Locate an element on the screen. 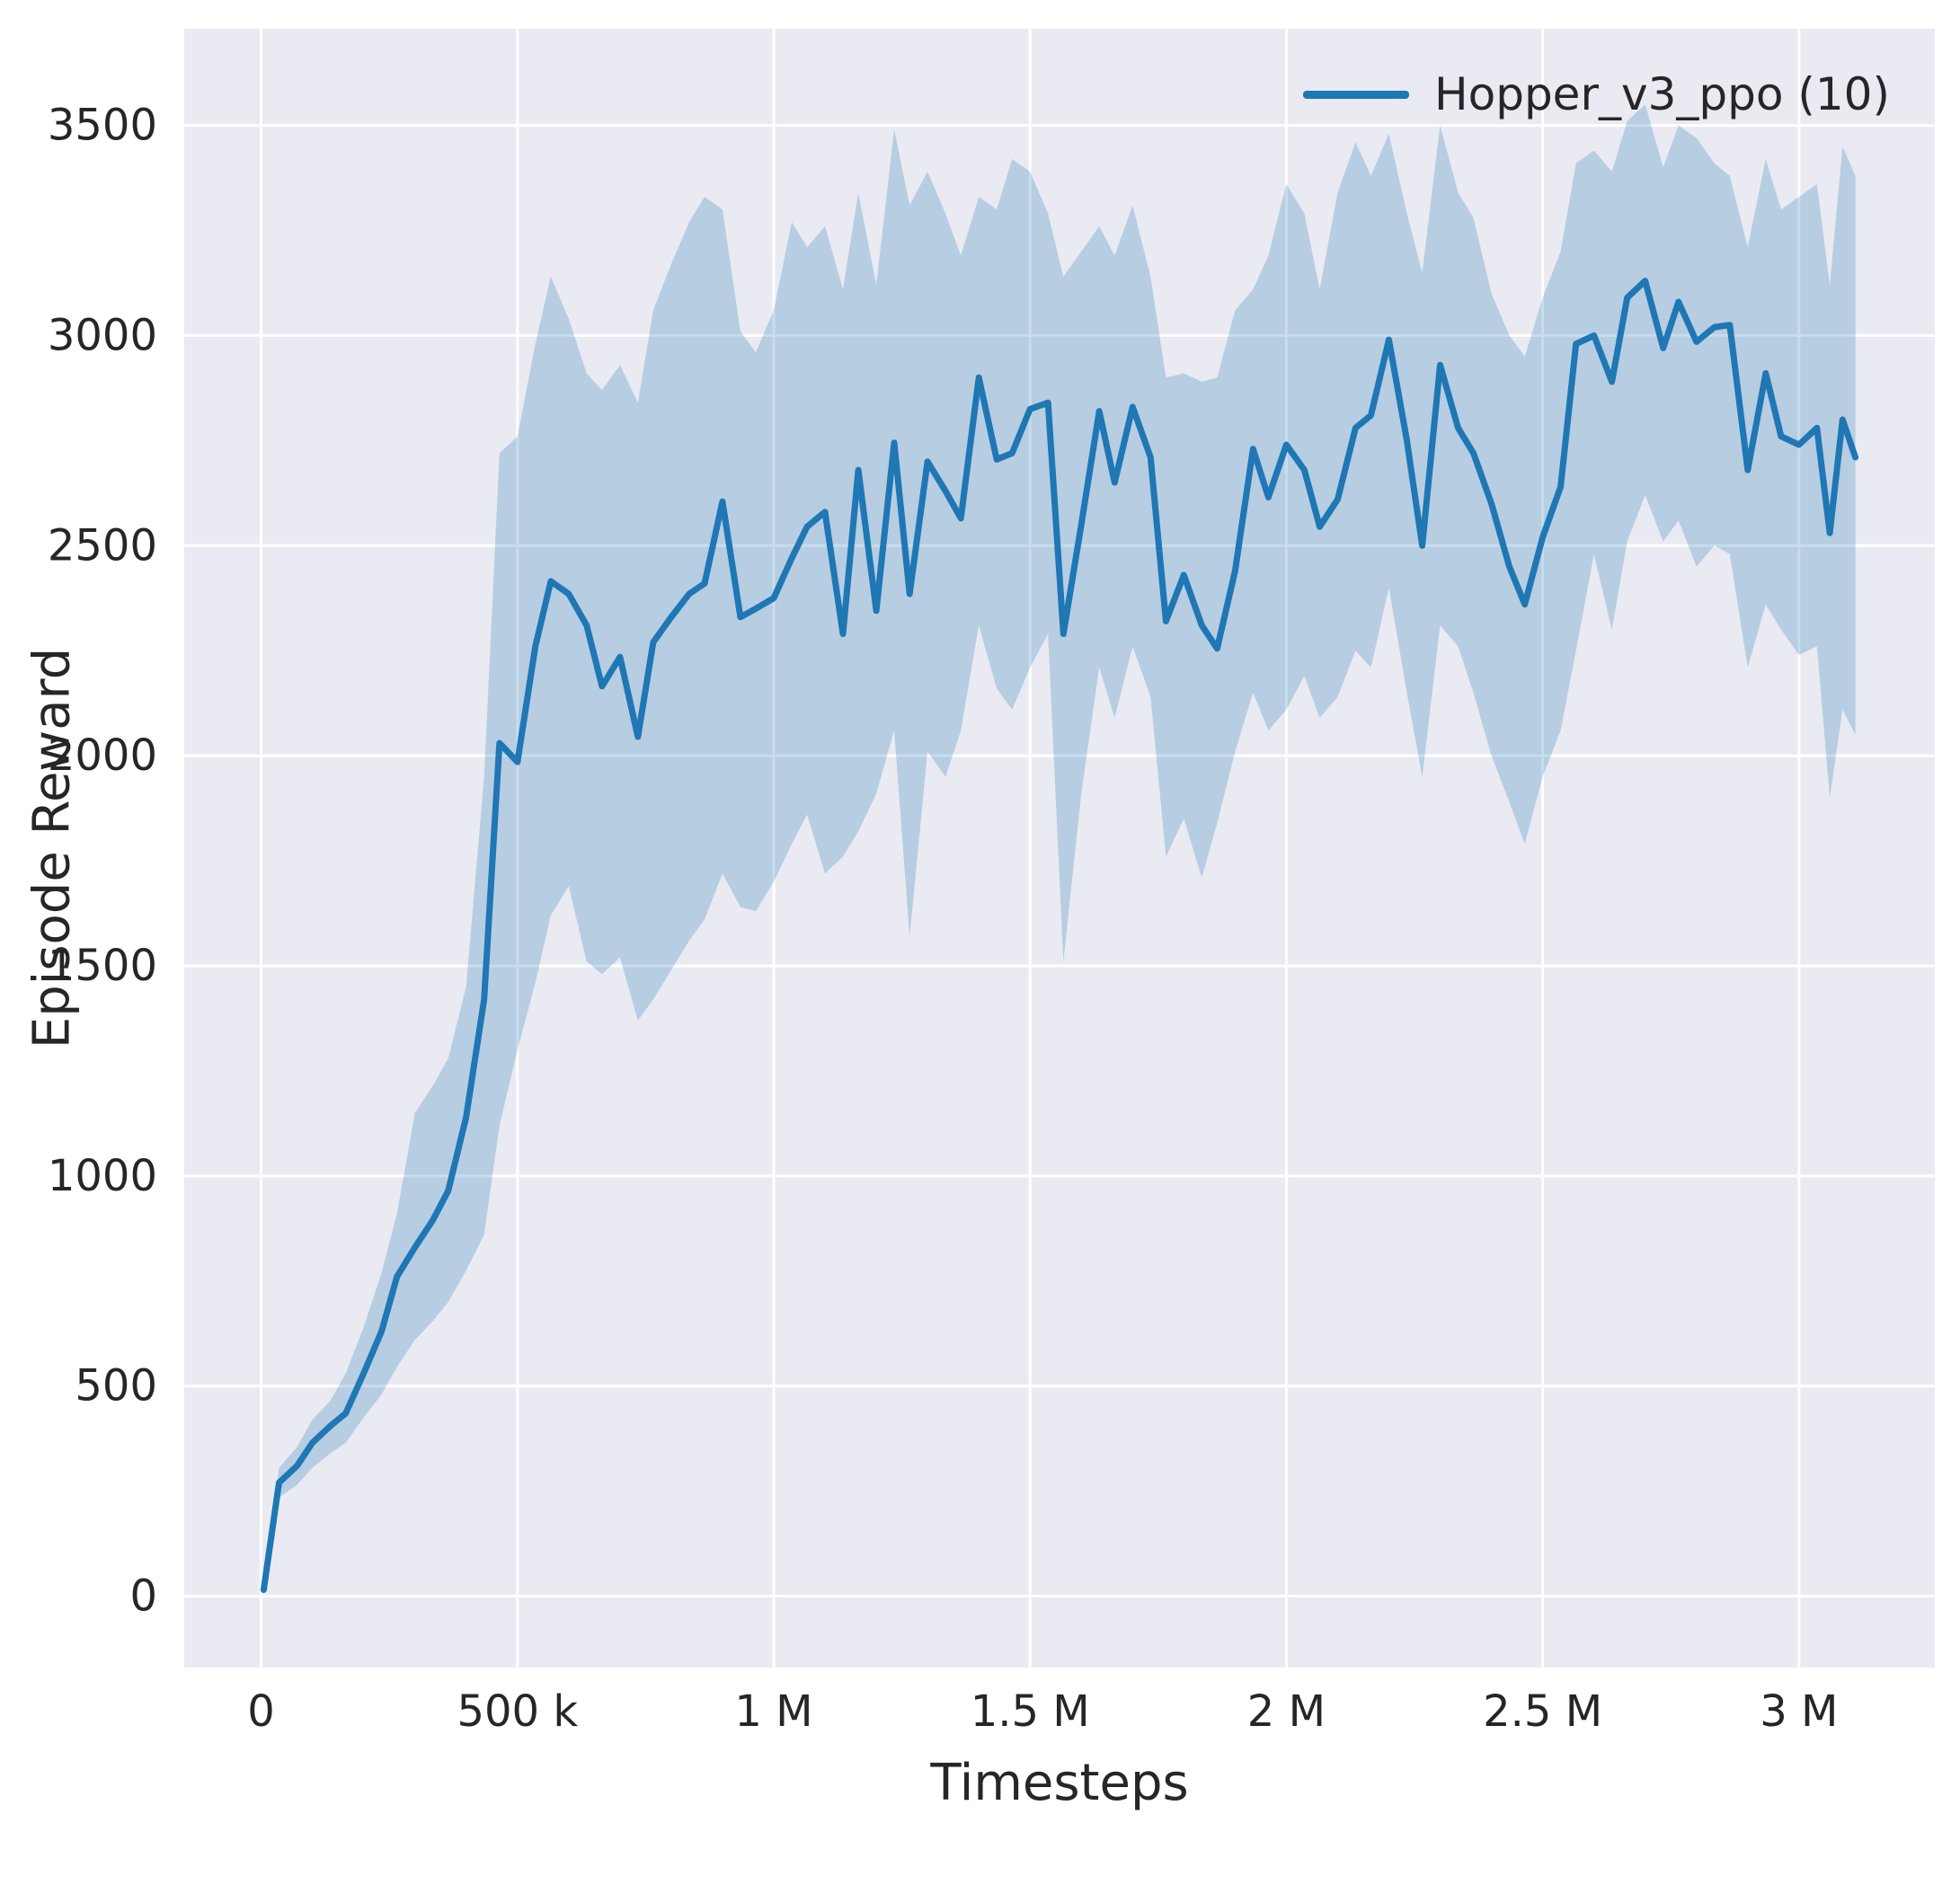  y-tick-label: 1500 is located at coordinates (102, 966).